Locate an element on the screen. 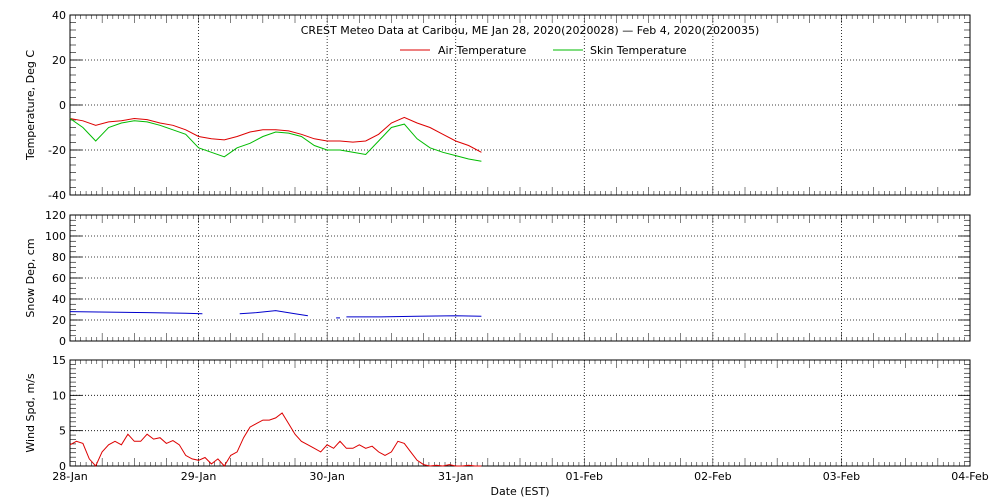 The width and height of the screenshot is (1000, 500). y-tick-label: 100 is located at coordinates (55, 236).